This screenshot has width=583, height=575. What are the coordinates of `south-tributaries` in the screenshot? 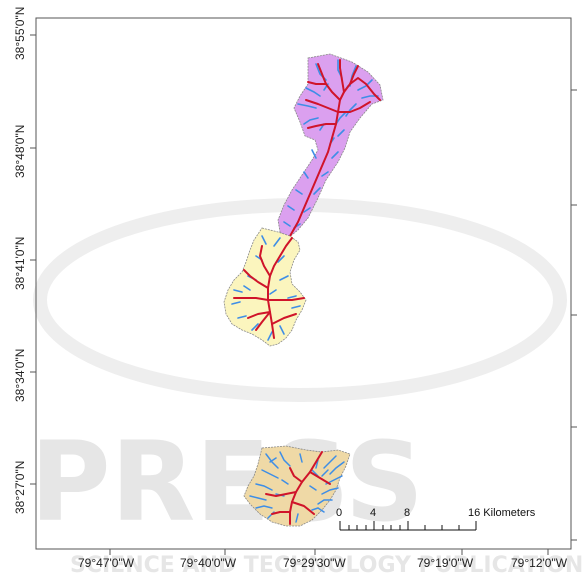 It's located at (297, 487).